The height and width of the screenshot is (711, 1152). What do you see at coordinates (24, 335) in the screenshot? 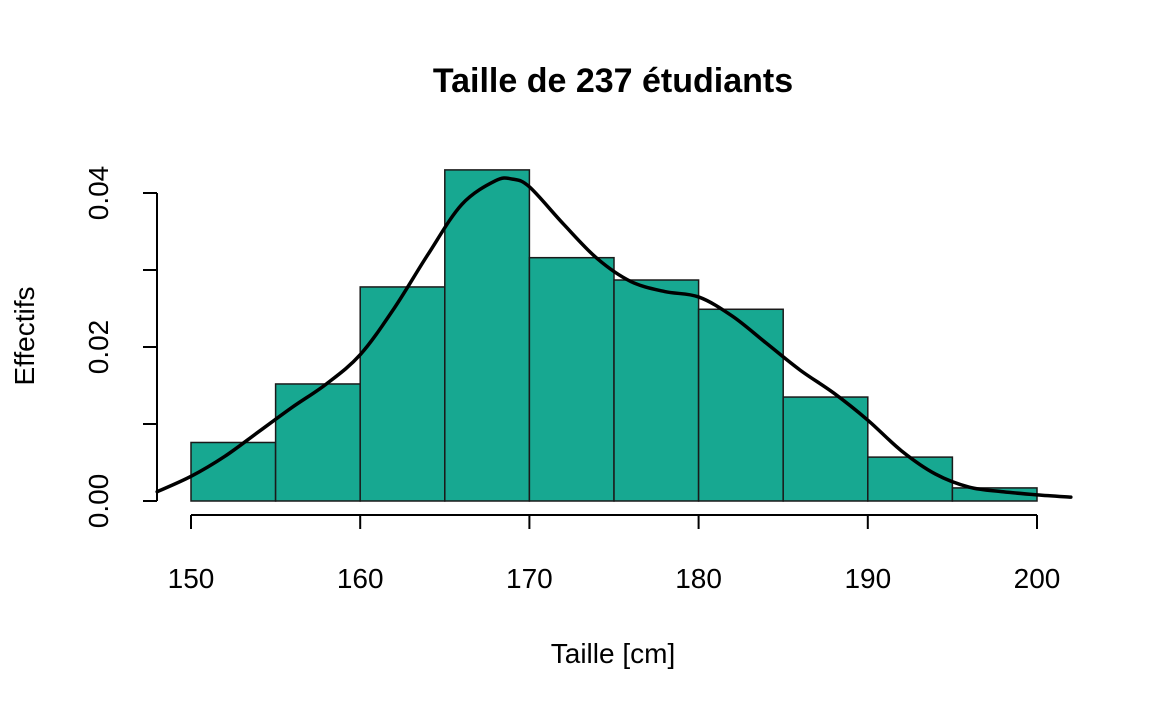
I see `y-axis-label: Effectifs` at bounding box center [24, 335].